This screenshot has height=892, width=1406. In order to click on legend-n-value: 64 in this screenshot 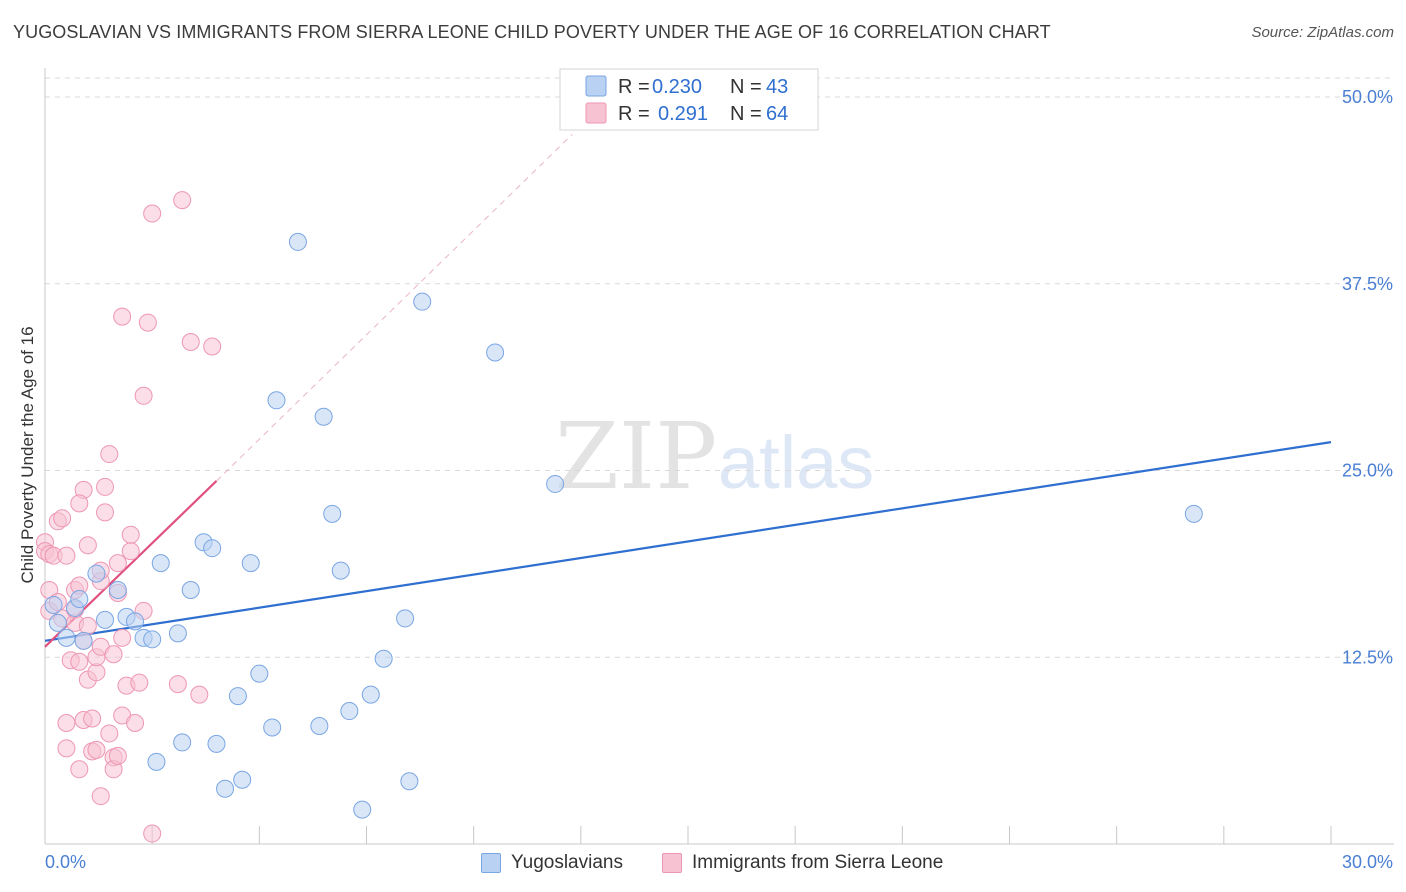, I will do `click(777, 114)`.